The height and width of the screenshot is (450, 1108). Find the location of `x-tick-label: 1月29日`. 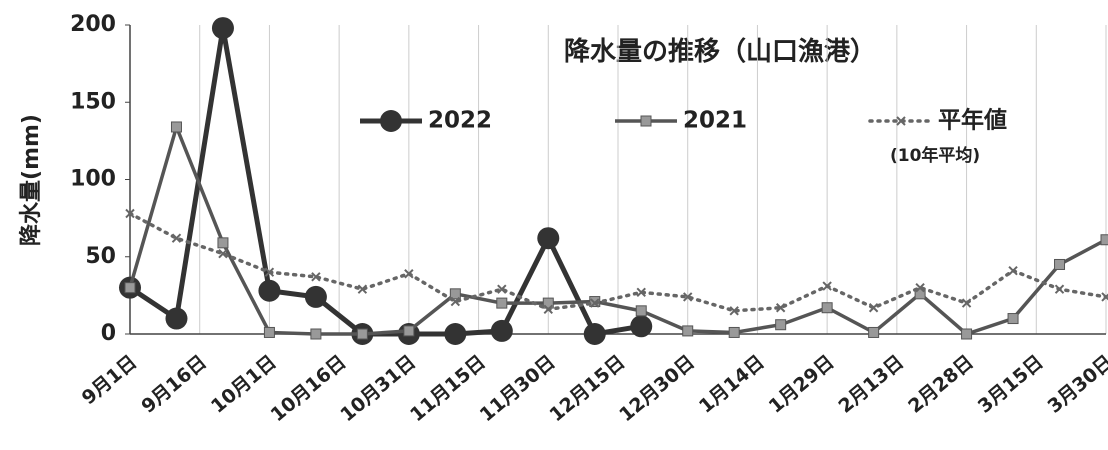

x-tick-label: 1月29日 is located at coordinates (802, 384).